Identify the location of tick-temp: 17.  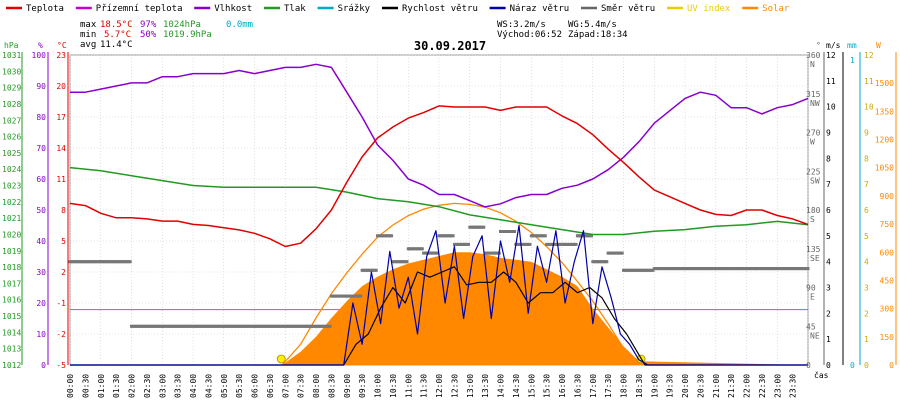
(61, 117).